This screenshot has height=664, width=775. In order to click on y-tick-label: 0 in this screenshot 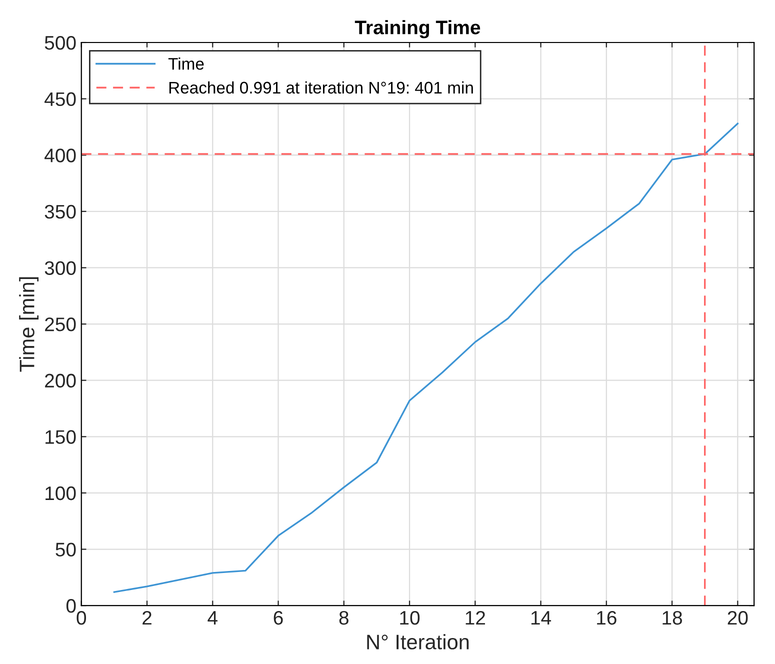, I will do `click(71, 606)`.